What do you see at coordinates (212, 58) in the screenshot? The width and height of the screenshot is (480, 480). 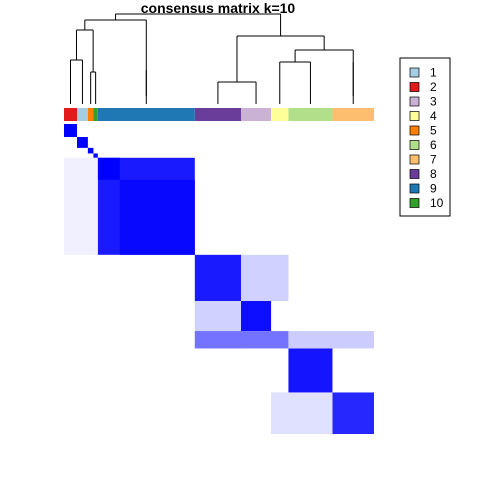 I see `column-dendrogram` at bounding box center [212, 58].